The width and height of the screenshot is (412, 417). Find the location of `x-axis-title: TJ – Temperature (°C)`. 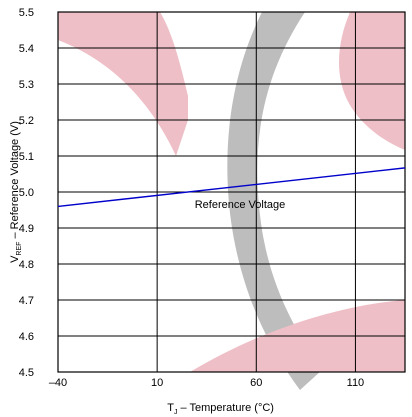

x-axis-title: TJ – Temperature (°C) is located at coordinates (220, 409).